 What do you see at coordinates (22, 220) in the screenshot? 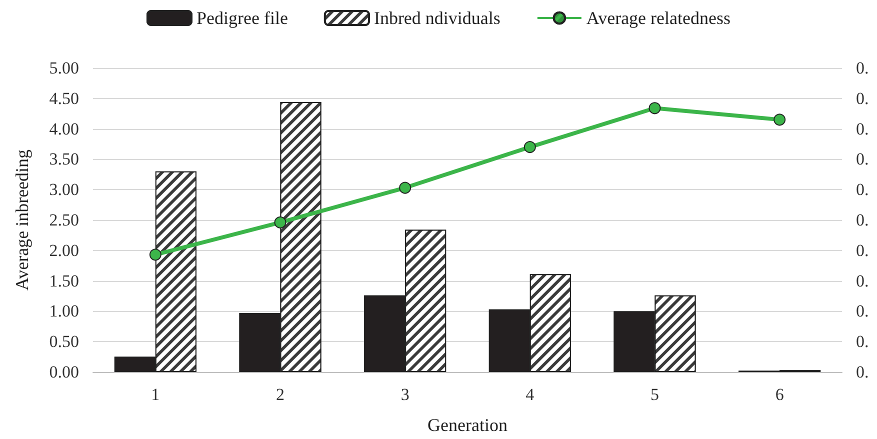
I see `y-axis-title: Average inbreeding` at bounding box center [22, 220].